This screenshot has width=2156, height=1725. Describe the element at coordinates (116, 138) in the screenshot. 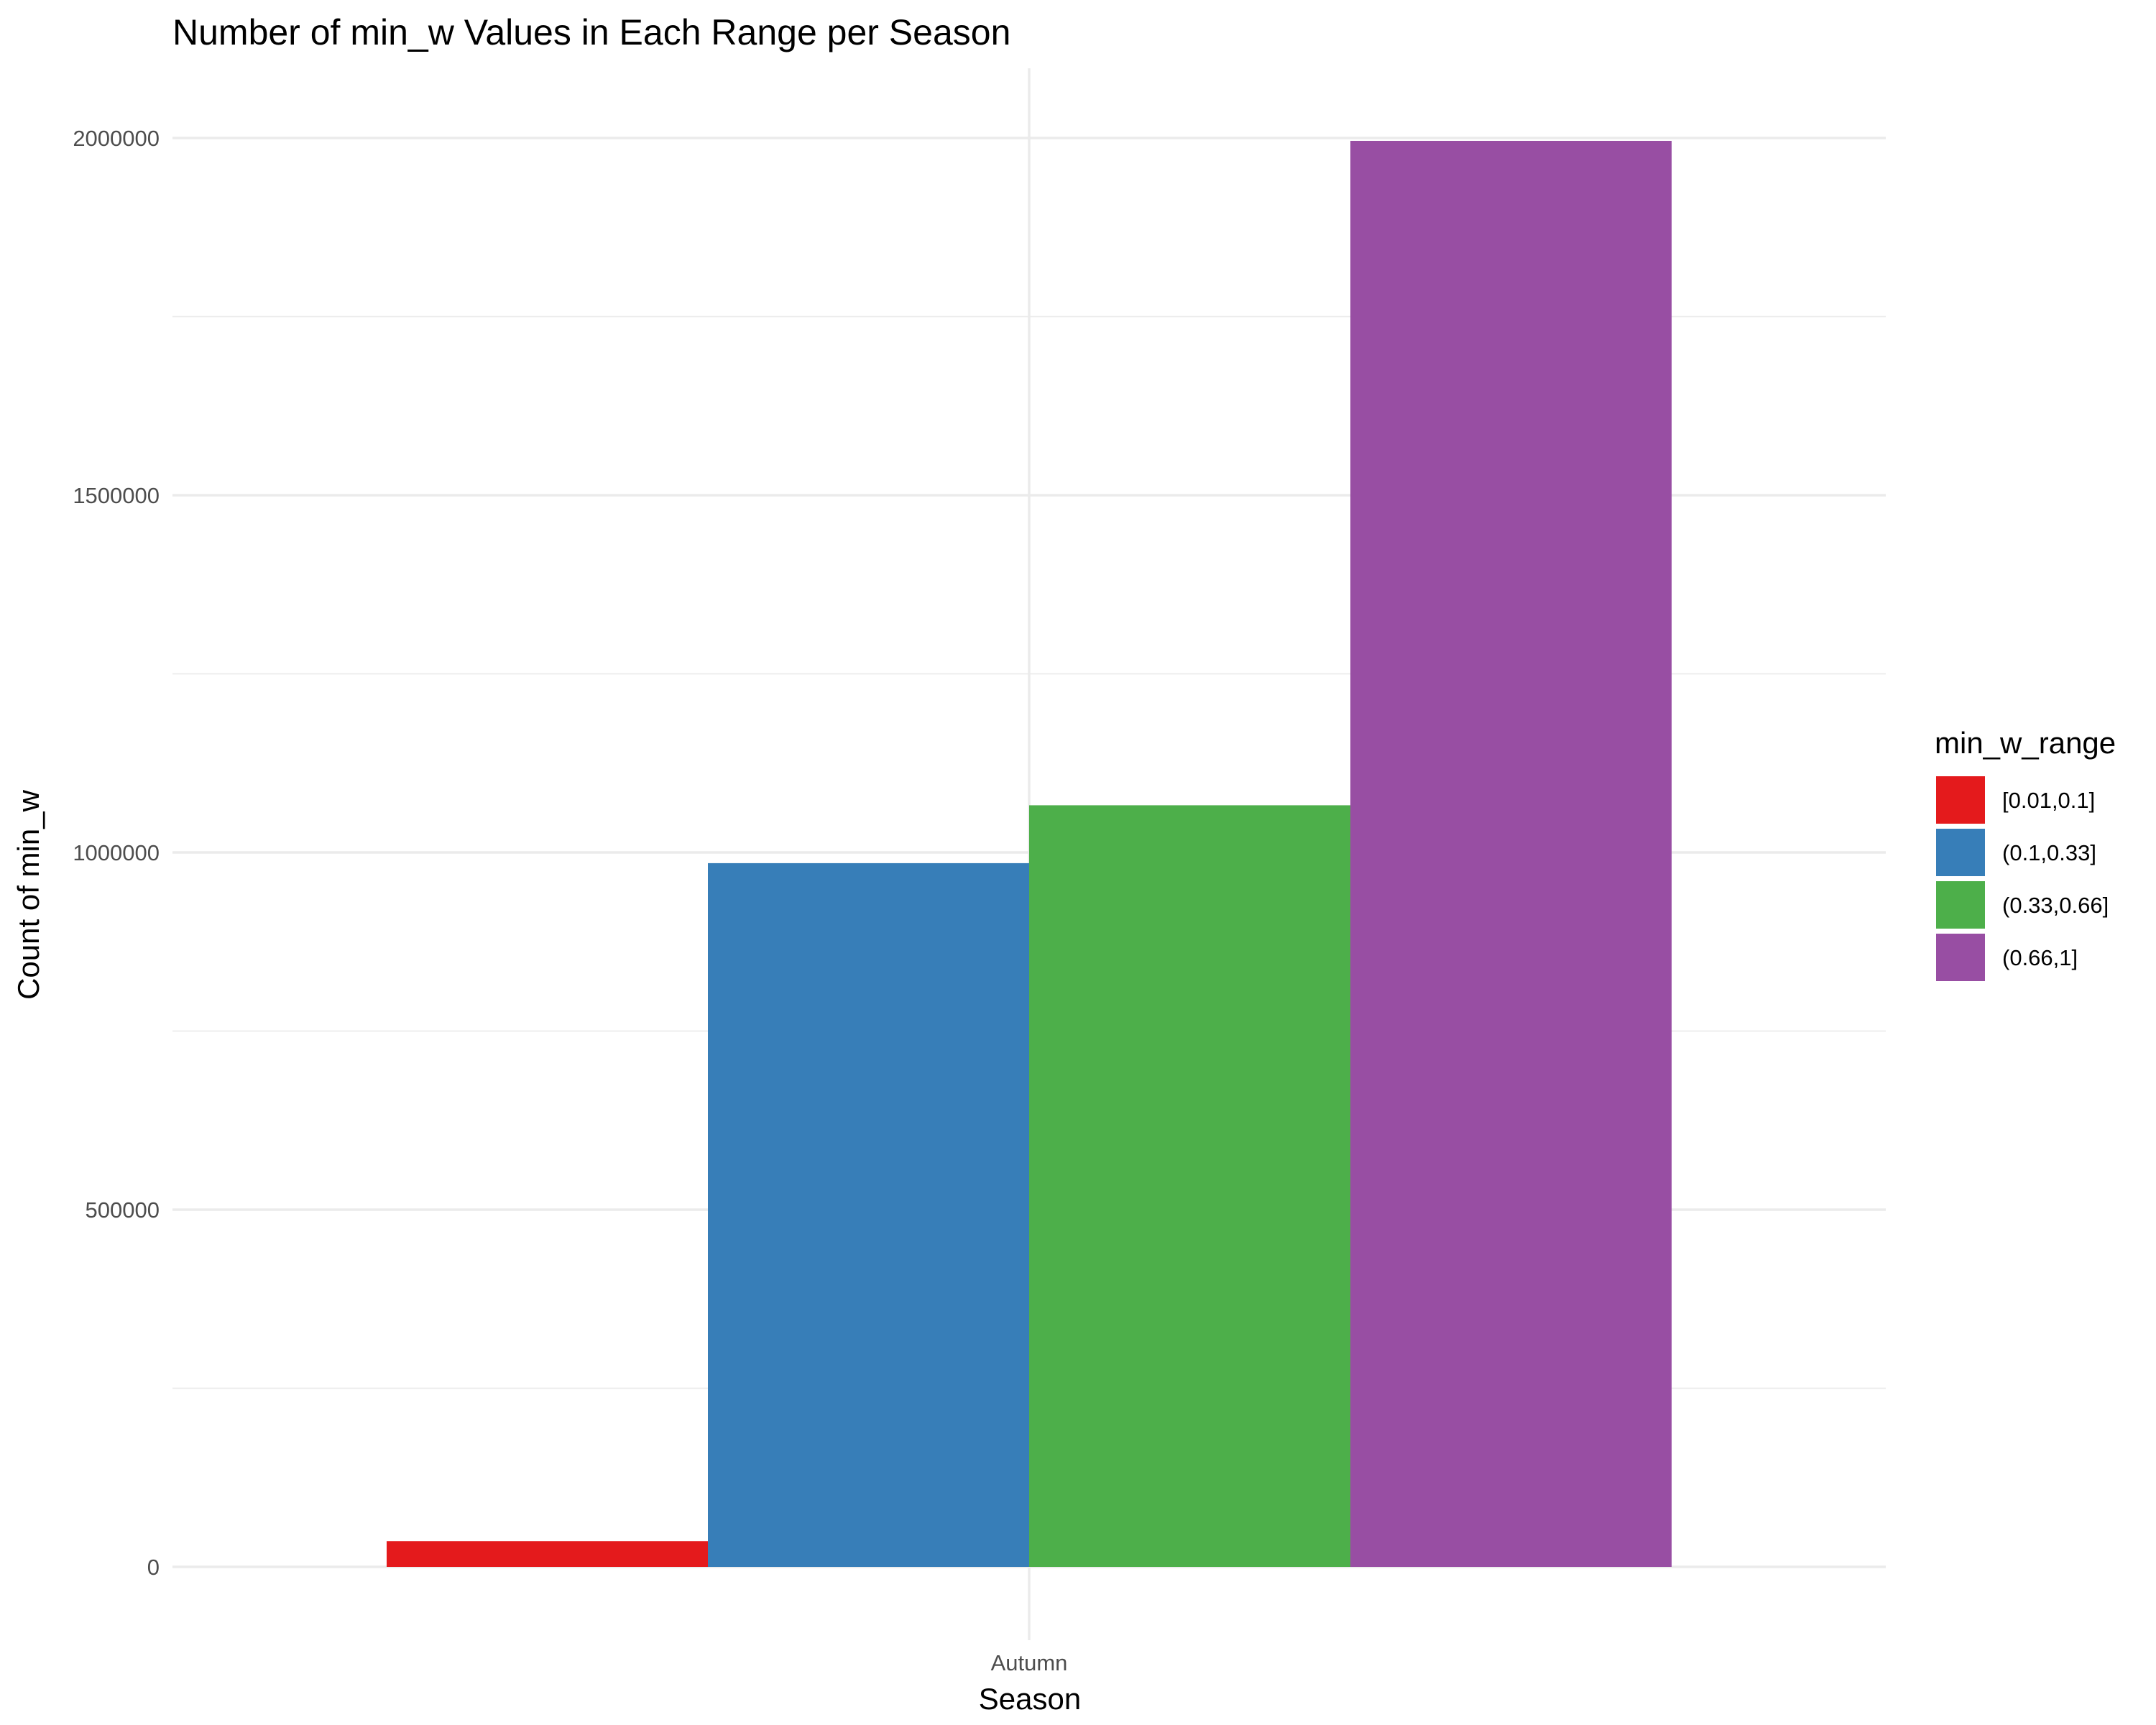

I see `y-tick-label: 2000000` at that location.